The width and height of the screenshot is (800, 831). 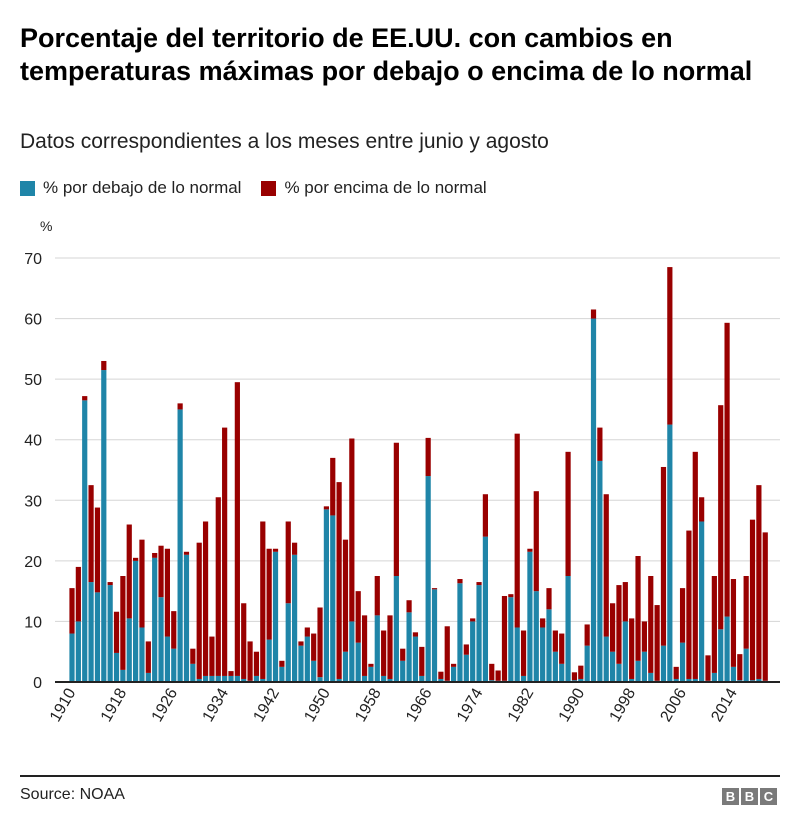 What do you see at coordinates (479, 584) in the screenshot?
I see `bar-above-1974` at bounding box center [479, 584].